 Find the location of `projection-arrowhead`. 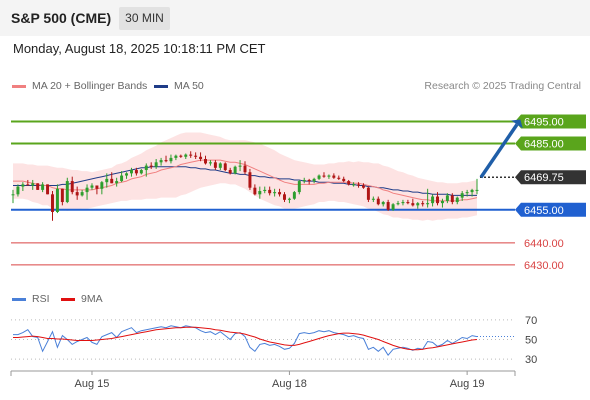

projection-arrowhead is located at coordinates (517, 124).